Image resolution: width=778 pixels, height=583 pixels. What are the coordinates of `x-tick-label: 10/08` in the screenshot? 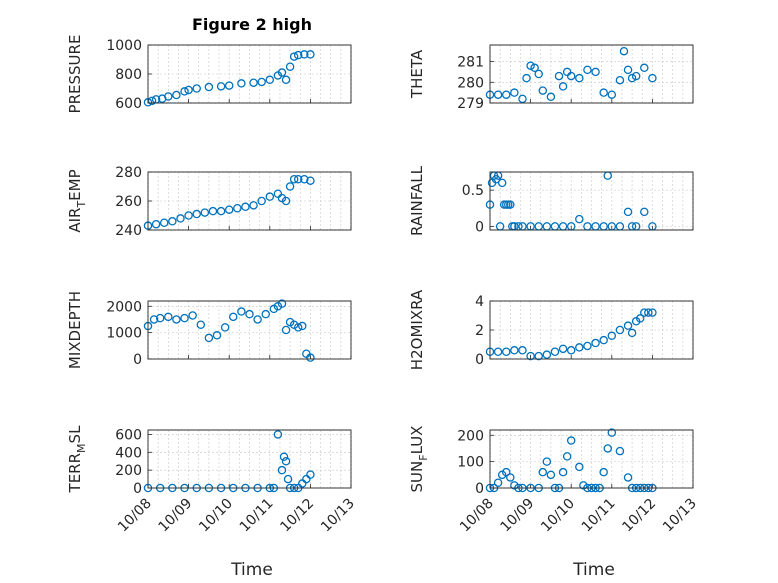 It's located at (135, 516).